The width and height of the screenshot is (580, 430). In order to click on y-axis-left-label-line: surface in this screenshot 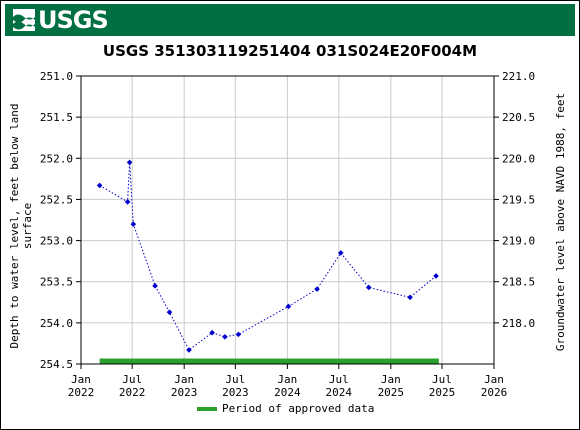, I will do `click(27, 226)`.